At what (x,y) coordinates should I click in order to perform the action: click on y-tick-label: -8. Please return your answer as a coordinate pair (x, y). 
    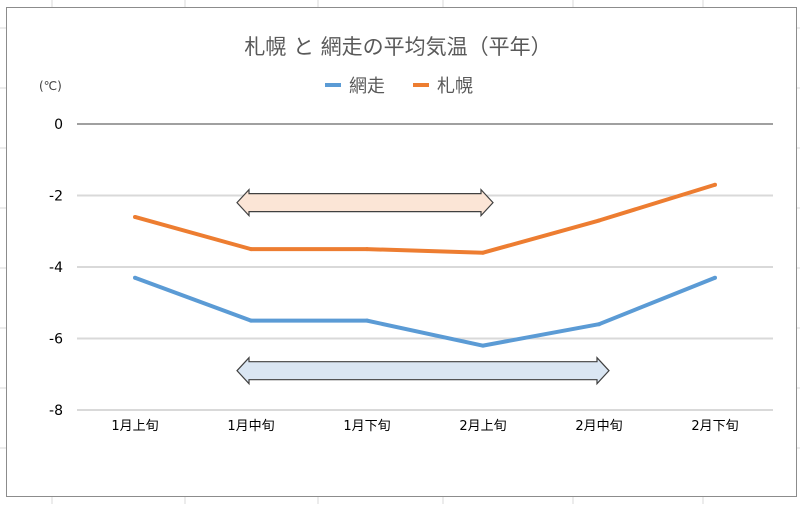
    Looking at the image, I should click on (56, 411).